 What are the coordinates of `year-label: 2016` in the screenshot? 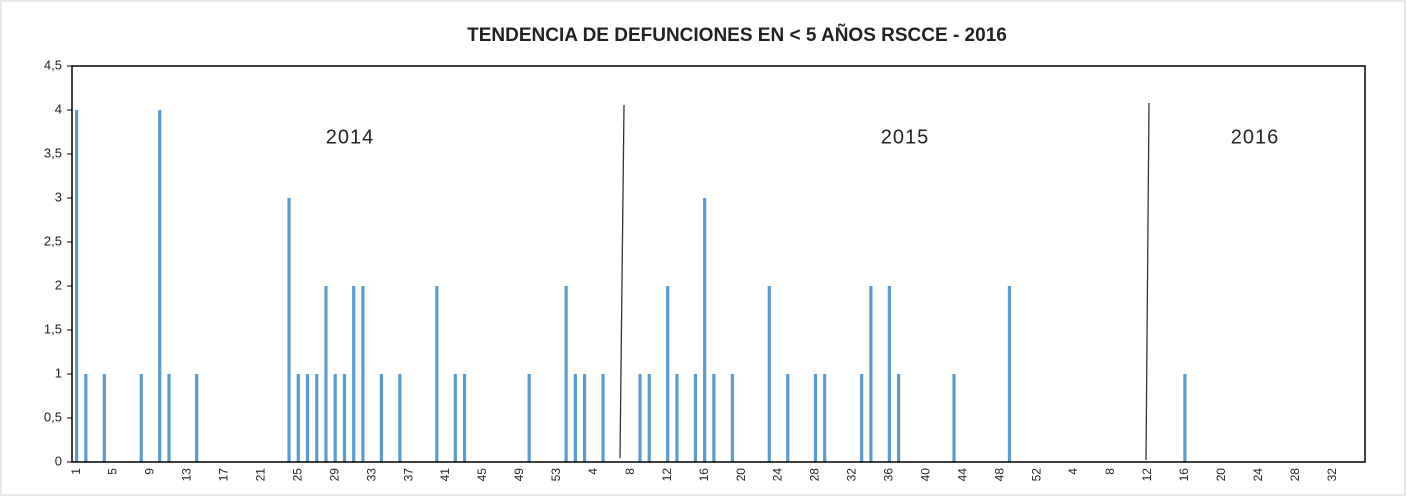 It's located at (1255, 137).